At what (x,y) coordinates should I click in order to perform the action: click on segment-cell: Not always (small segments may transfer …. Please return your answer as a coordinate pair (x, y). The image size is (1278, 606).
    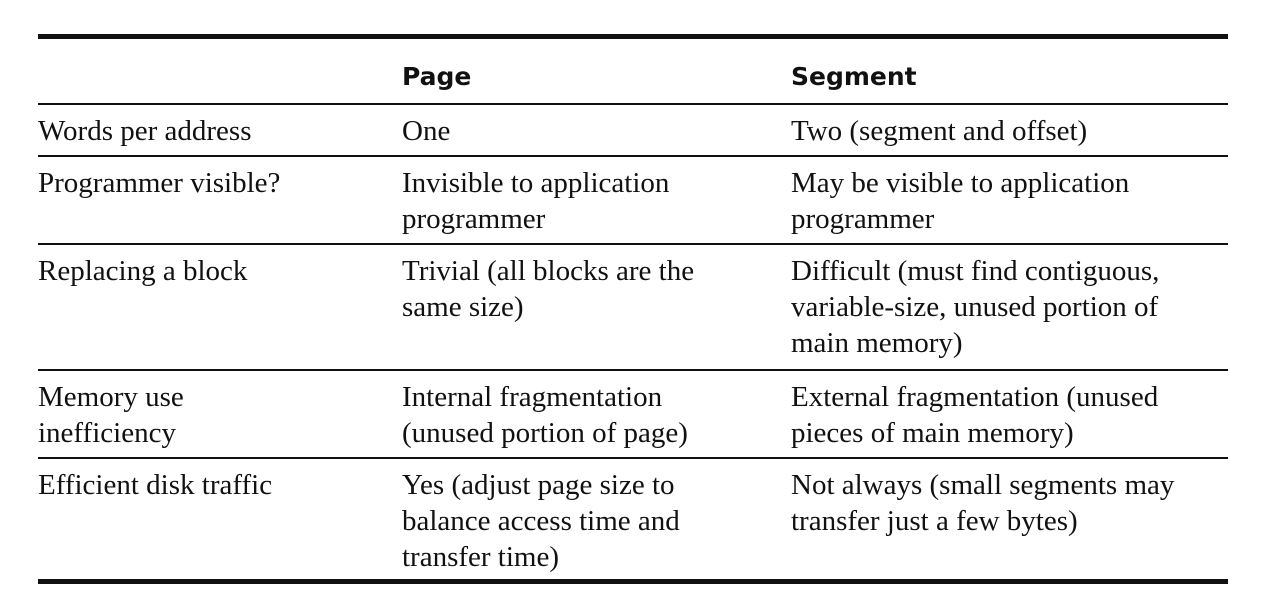
    Looking at the image, I should click on (983, 503).